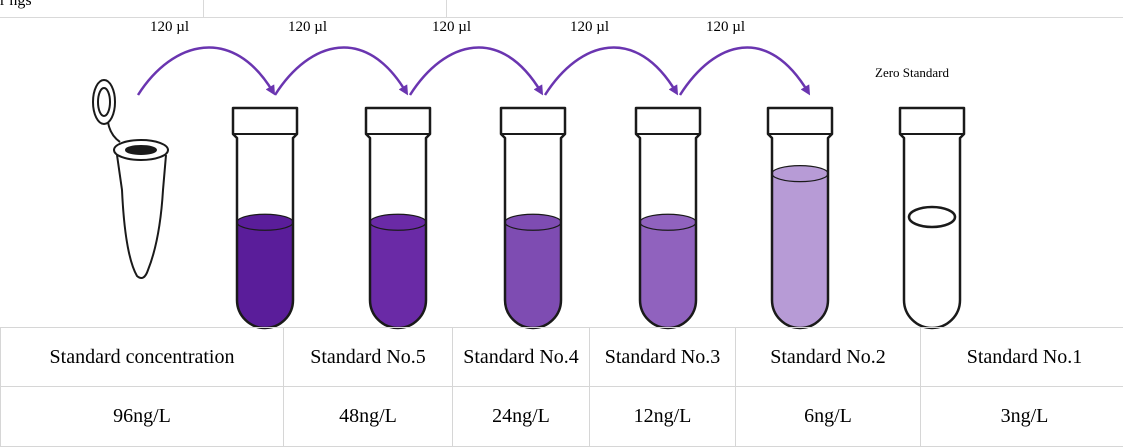  What do you see at coordinates (142, 357) in the screenshot?
I see `header-cell: Standard concentration` at bounding box center [142, 357].